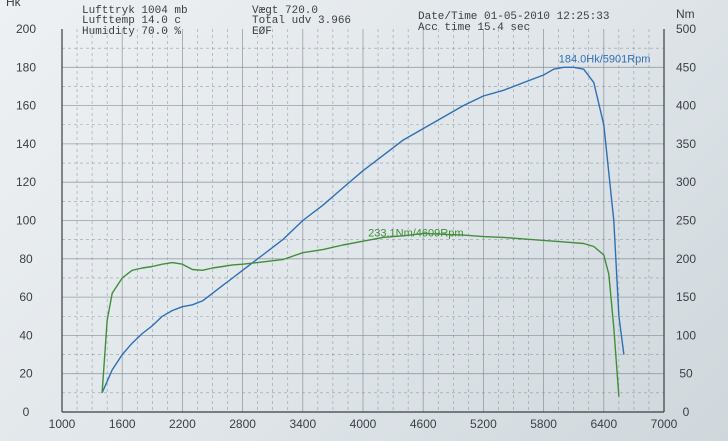  What do you see at coordinates (26, 29) in the screenshot?
I see `y-tick-label-left: 200` at bounding box center [26, 29].